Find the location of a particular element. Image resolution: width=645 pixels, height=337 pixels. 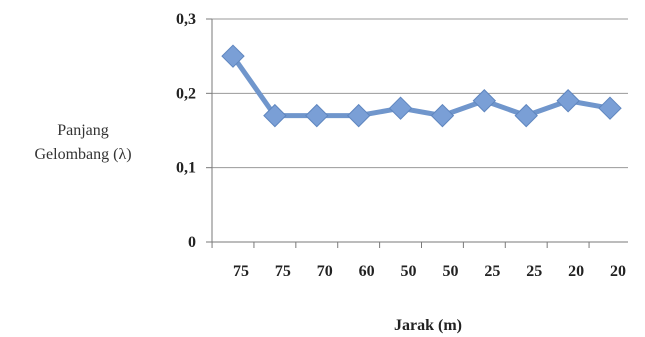

y-axis-label-line-2: Gelombang (λ) is located at coordinates (82, 154).